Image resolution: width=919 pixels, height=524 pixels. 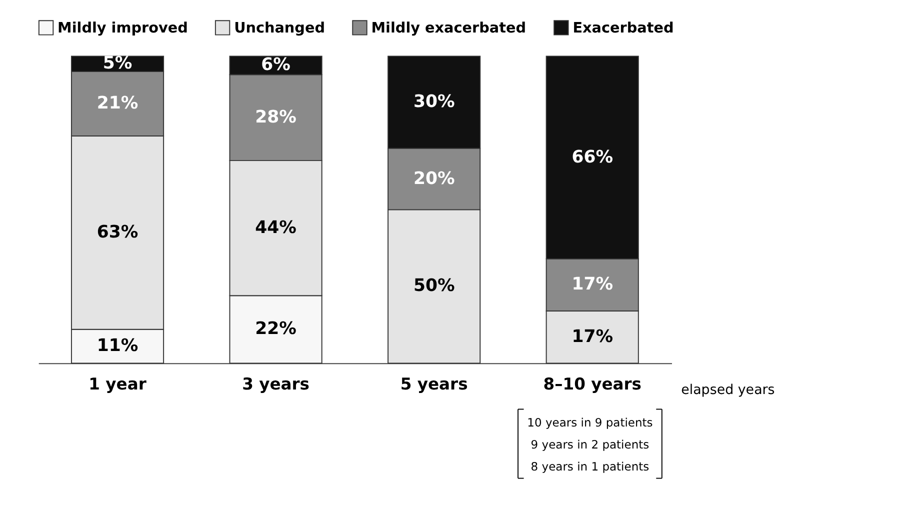 I want to click on data-label: 44%, so click(x=275, y=228).